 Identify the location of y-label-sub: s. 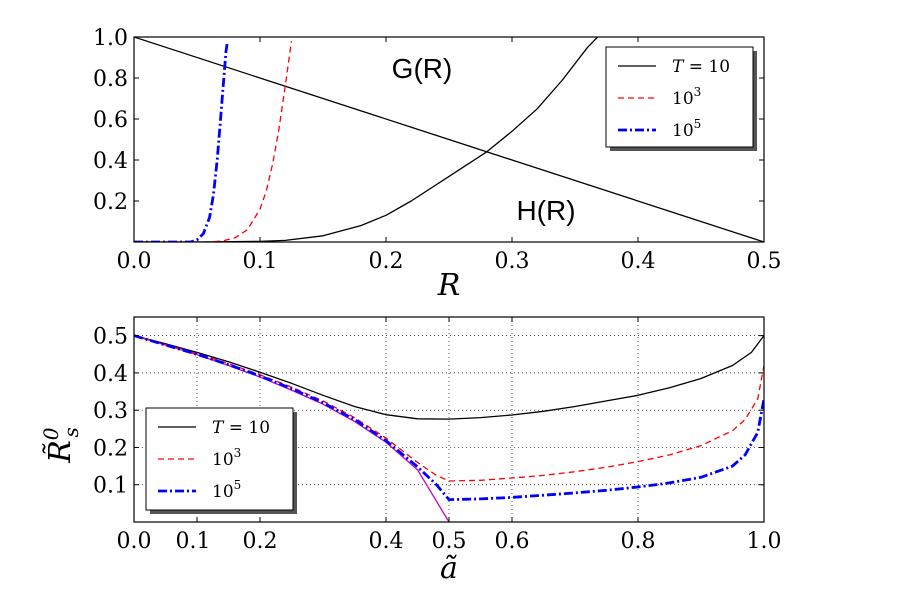
(71, 432).